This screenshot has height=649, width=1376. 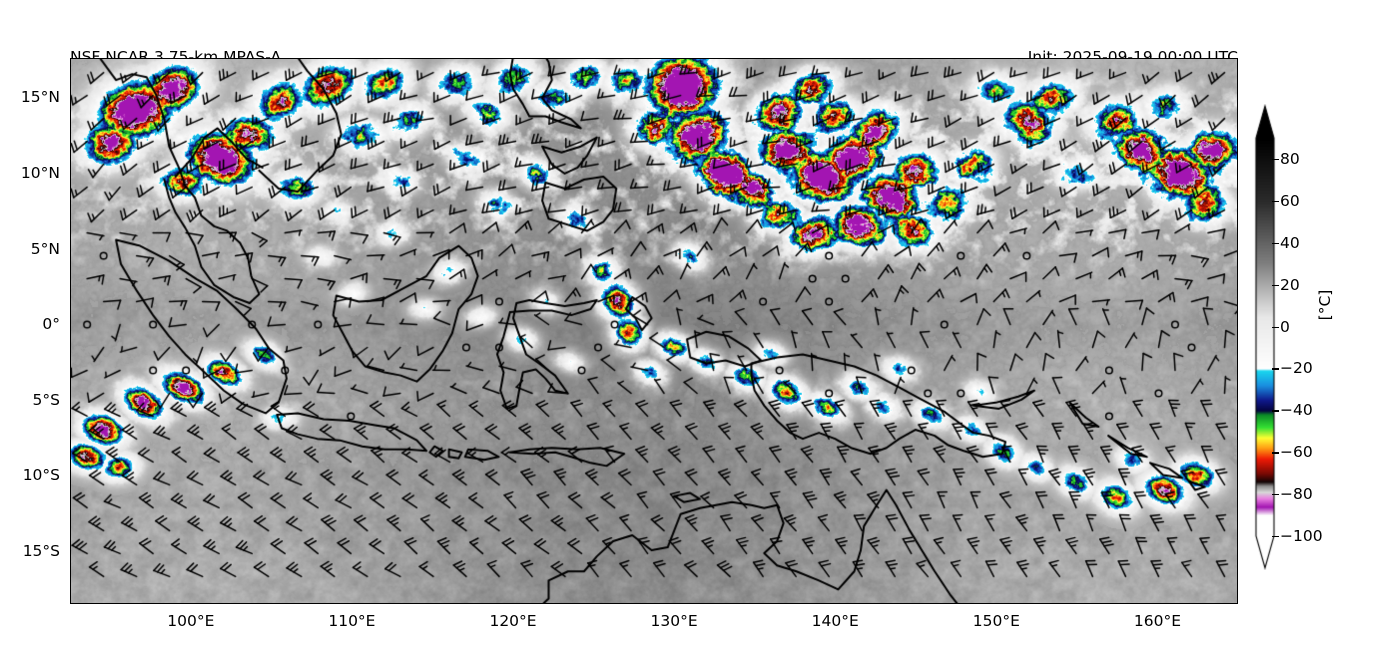 What do you see at coordinates (996, 621) in the screenshot?
I see `lon-tick-label: 150°E` at bounding box center [996, 621].